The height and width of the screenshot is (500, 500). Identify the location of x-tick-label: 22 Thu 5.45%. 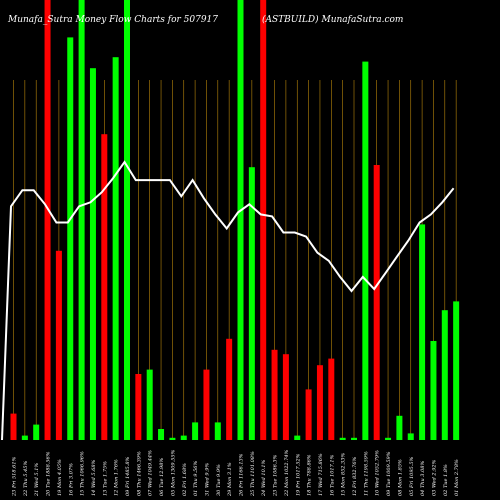
(26, 479).